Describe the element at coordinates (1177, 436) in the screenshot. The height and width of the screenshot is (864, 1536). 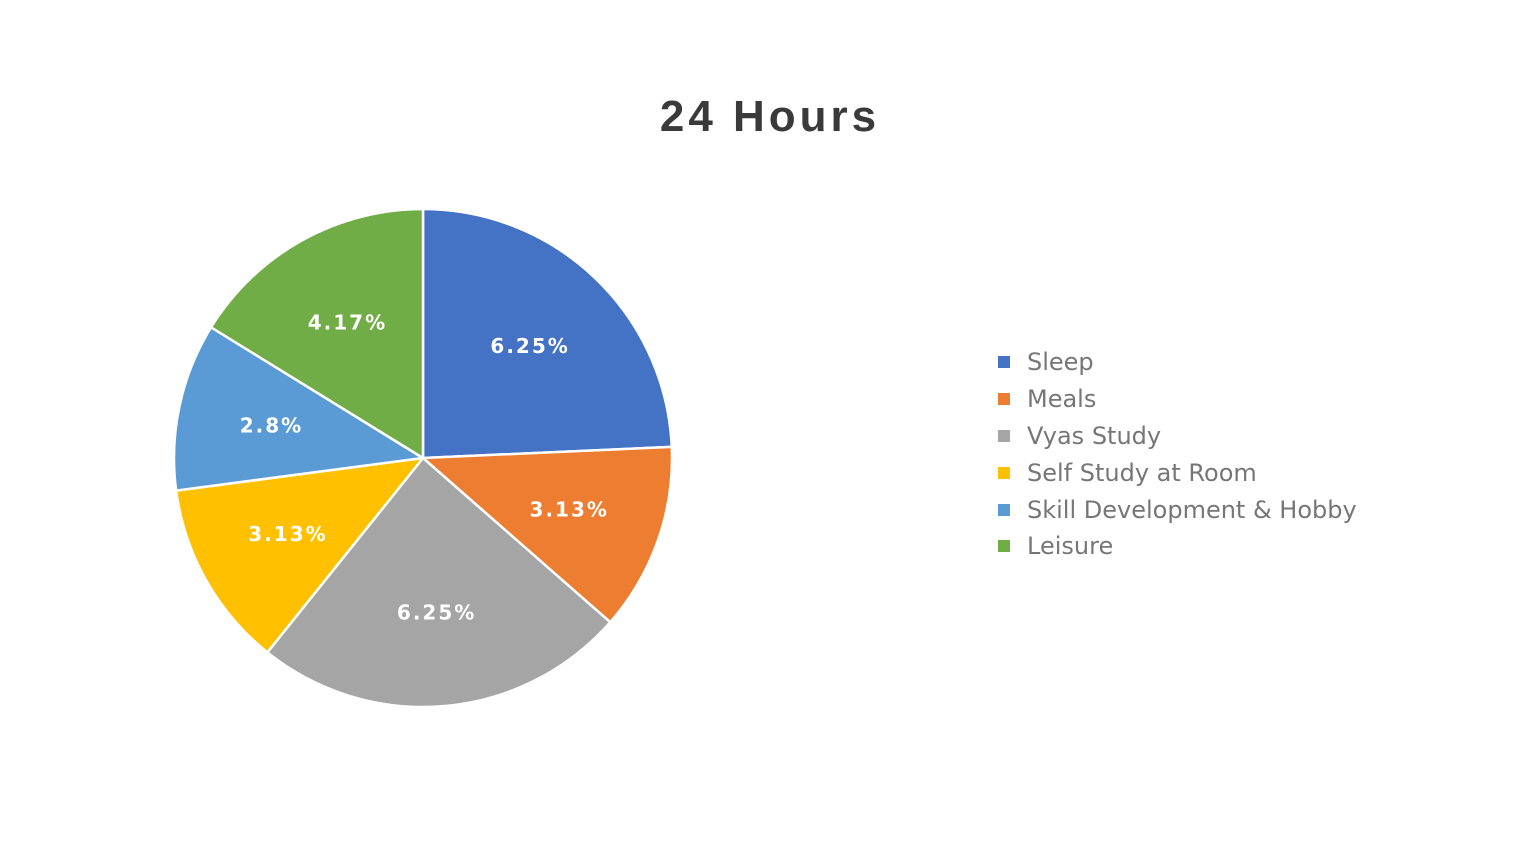
I see `legend-item-vyas-study: Vyas Study` at that location.